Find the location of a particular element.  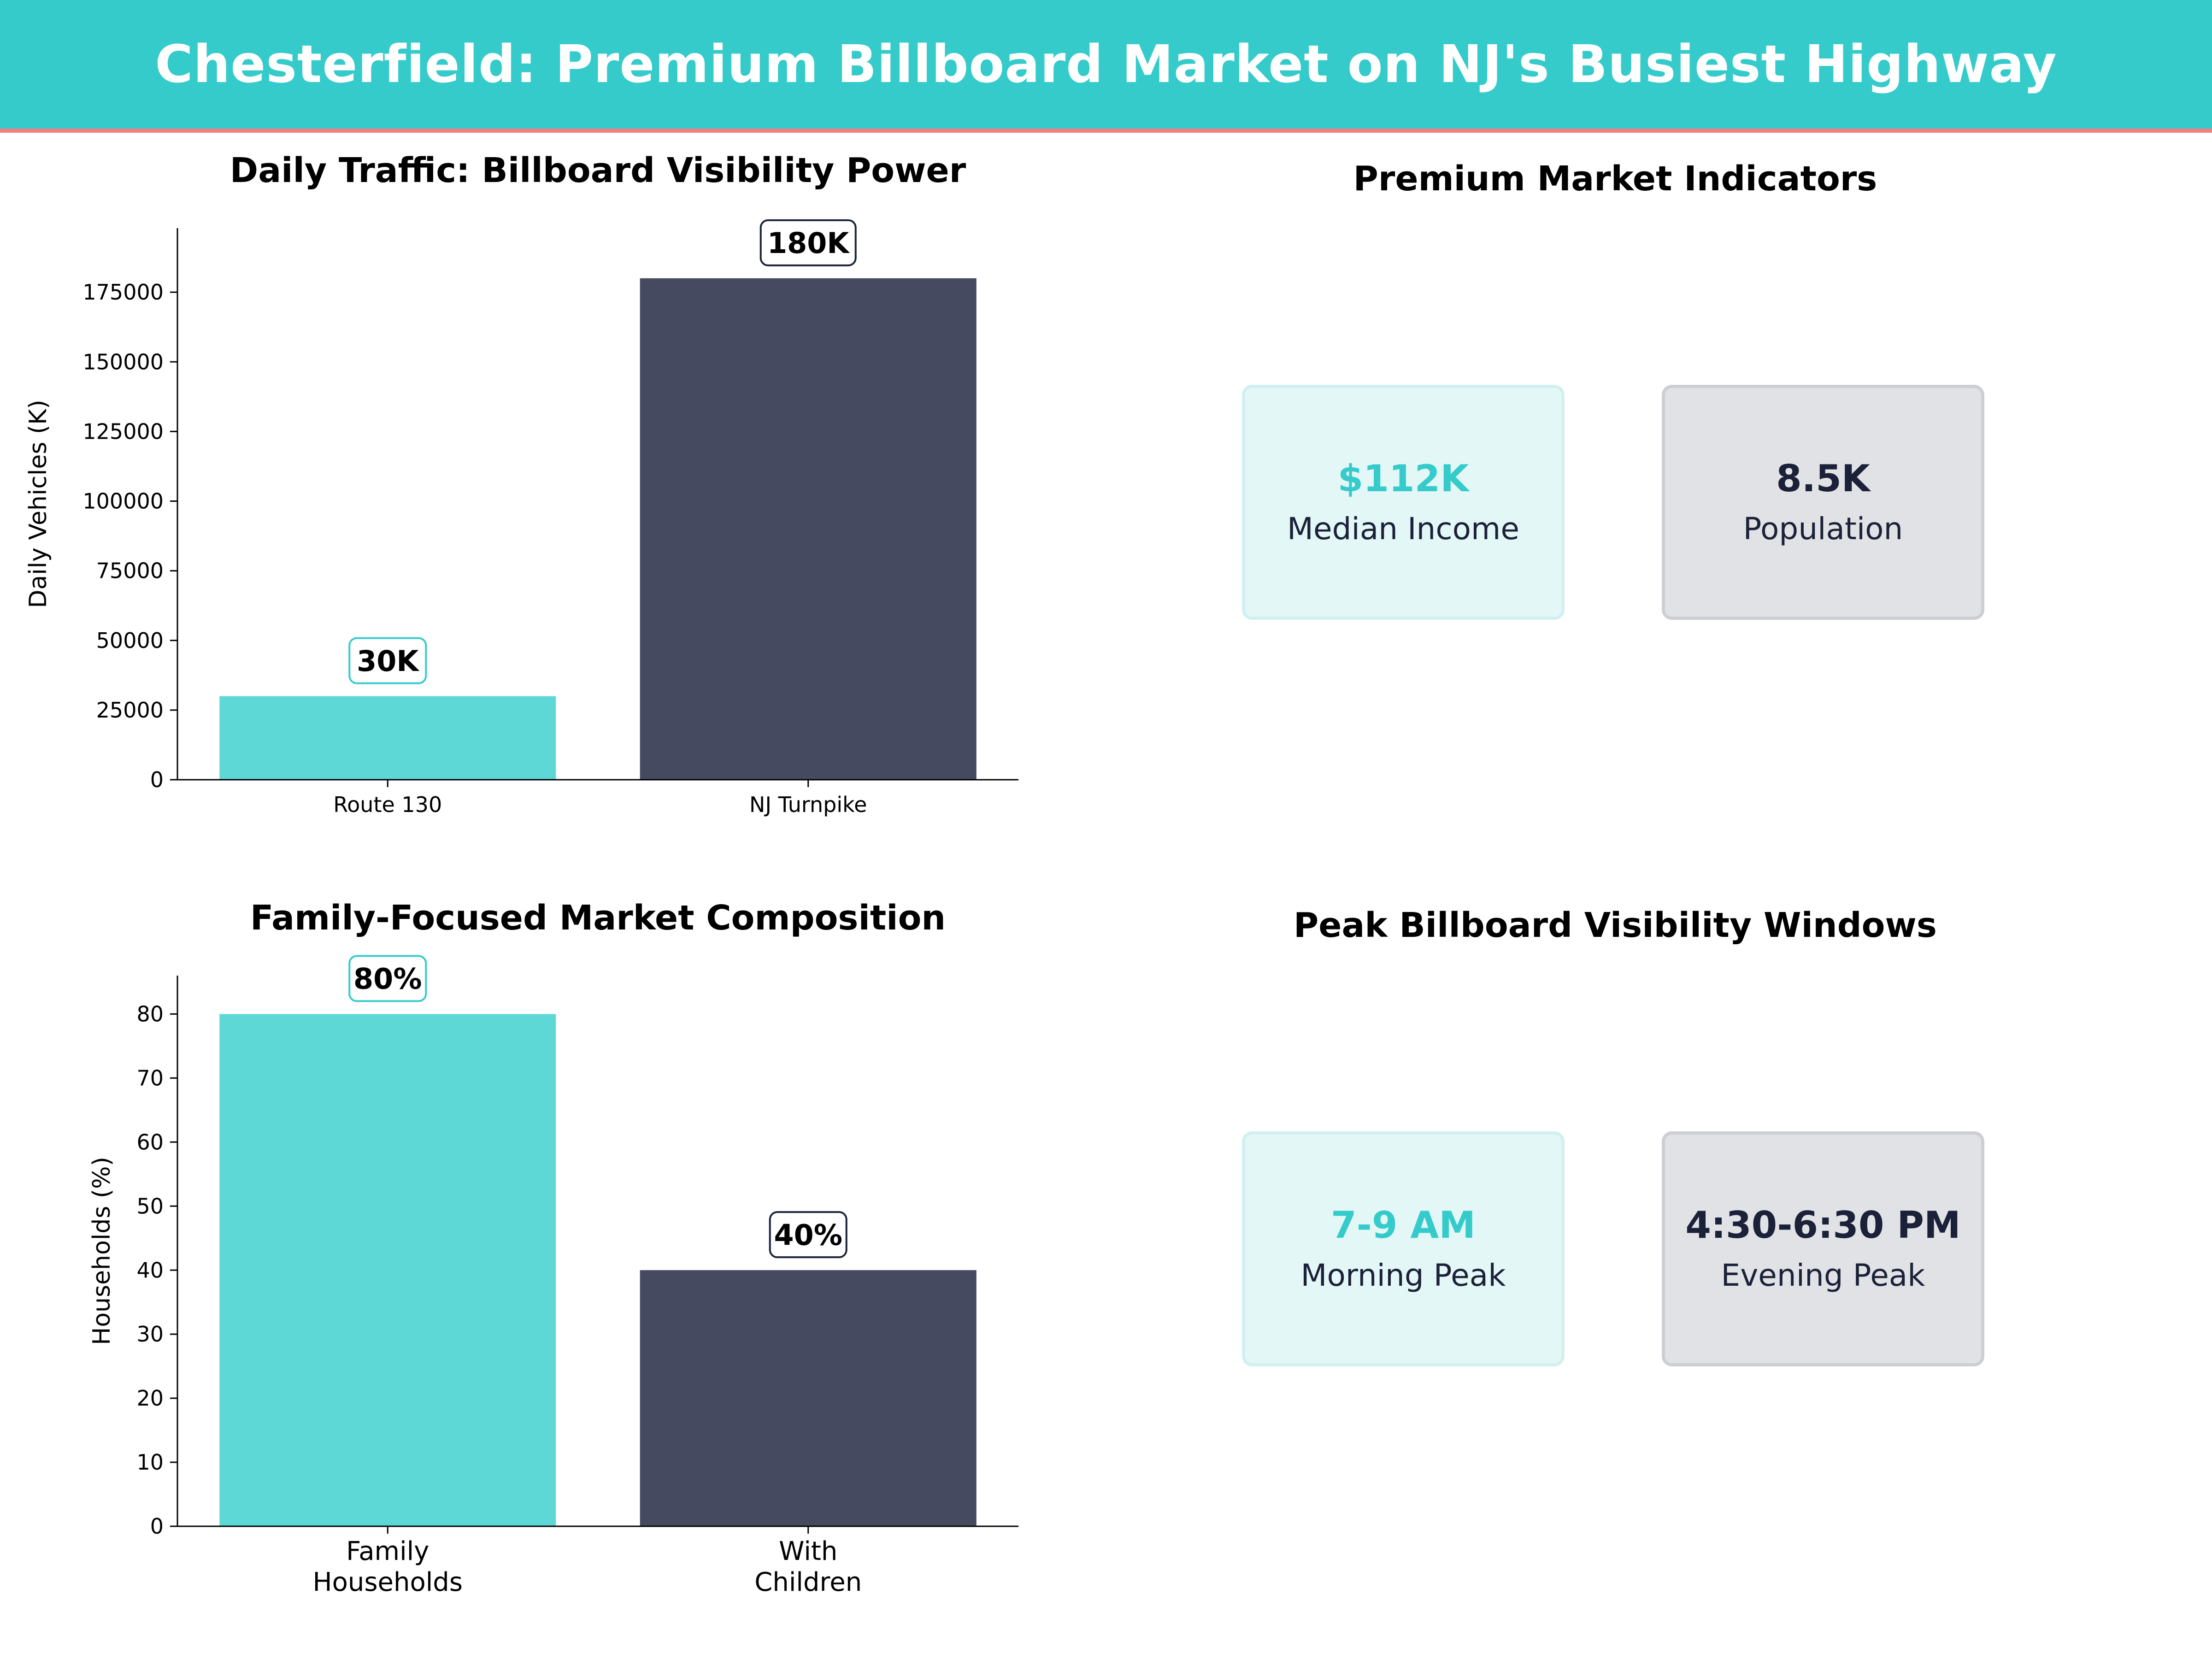

y-axis-label: Daily Vehicles (K) is located at coordinates (38, 504).